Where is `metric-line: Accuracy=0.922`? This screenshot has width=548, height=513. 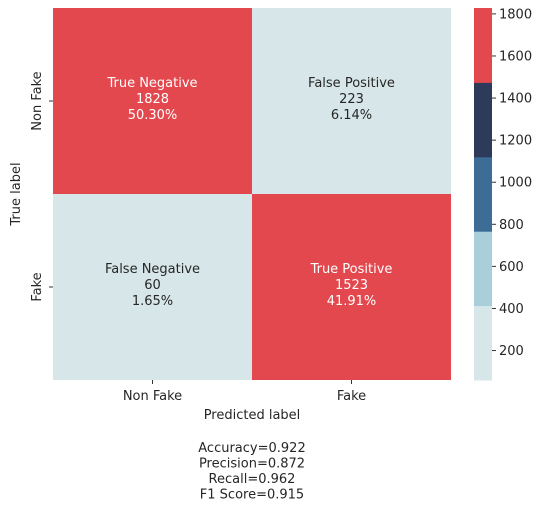 metric-line: Accuracy=0.922 is located at coordinates (251, 448).